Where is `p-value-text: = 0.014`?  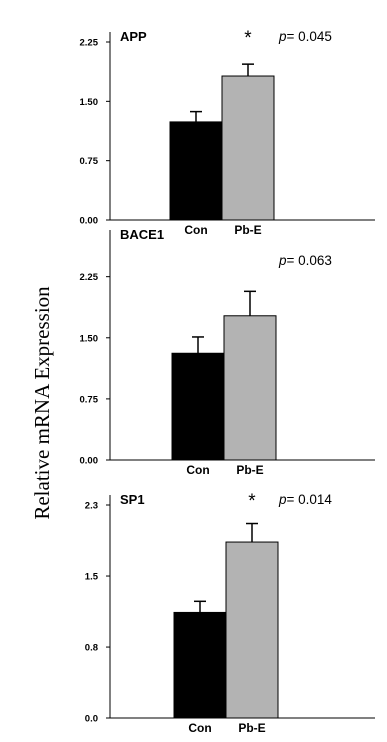 p-value-text: = 0.014 is located at coordinates (310, 499).